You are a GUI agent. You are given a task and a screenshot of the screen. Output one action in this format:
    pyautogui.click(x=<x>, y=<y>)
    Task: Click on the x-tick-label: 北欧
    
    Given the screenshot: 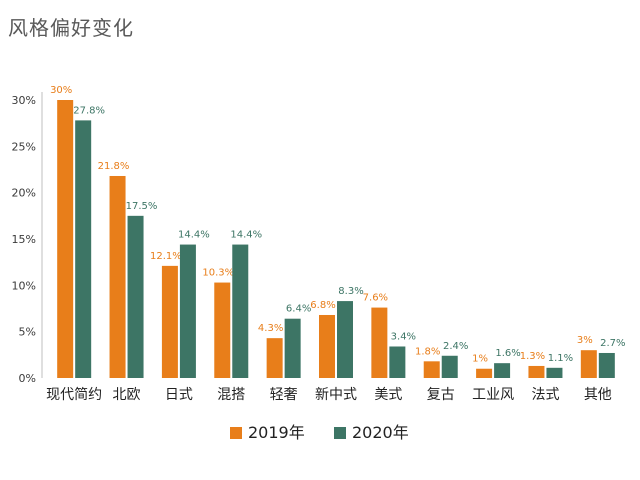 What is the action you would take?
    pyautogui.click(x=127, y=395)
    